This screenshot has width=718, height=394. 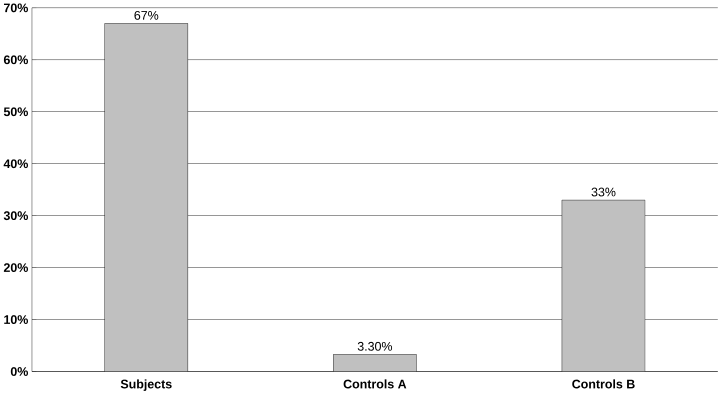 I want to click on x-tick-label: Subjects, so click(x=146, y=385).